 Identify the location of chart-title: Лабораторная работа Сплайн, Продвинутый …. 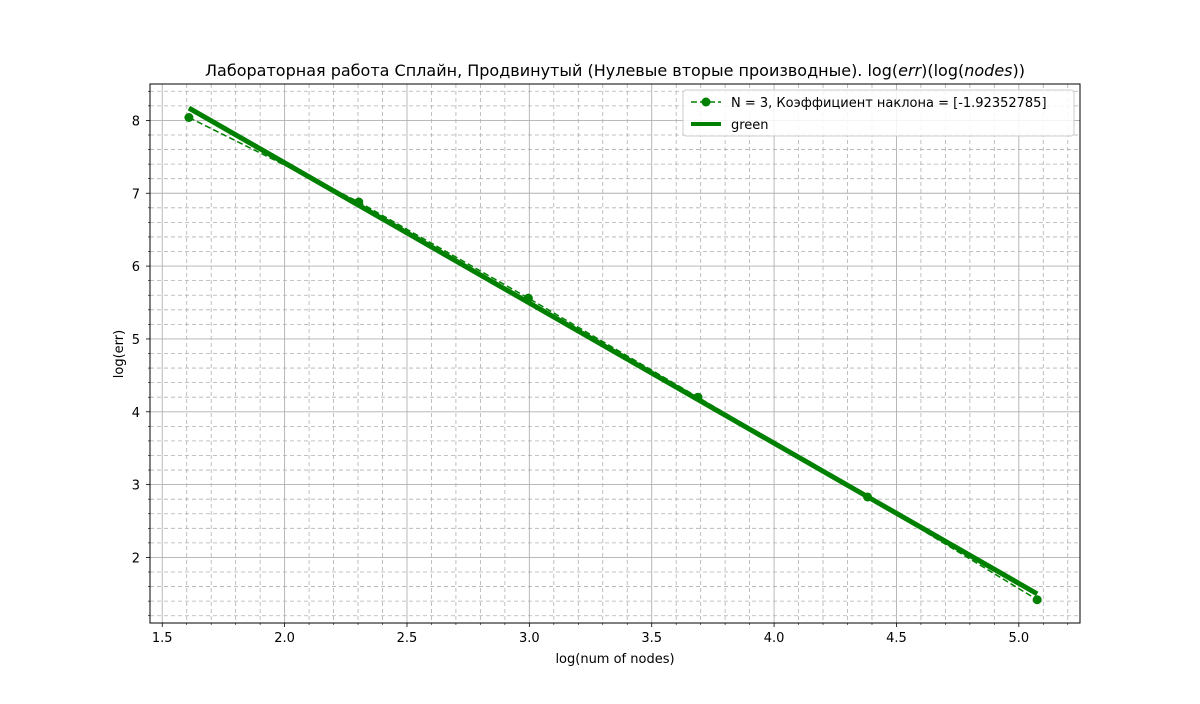
(615, 70).